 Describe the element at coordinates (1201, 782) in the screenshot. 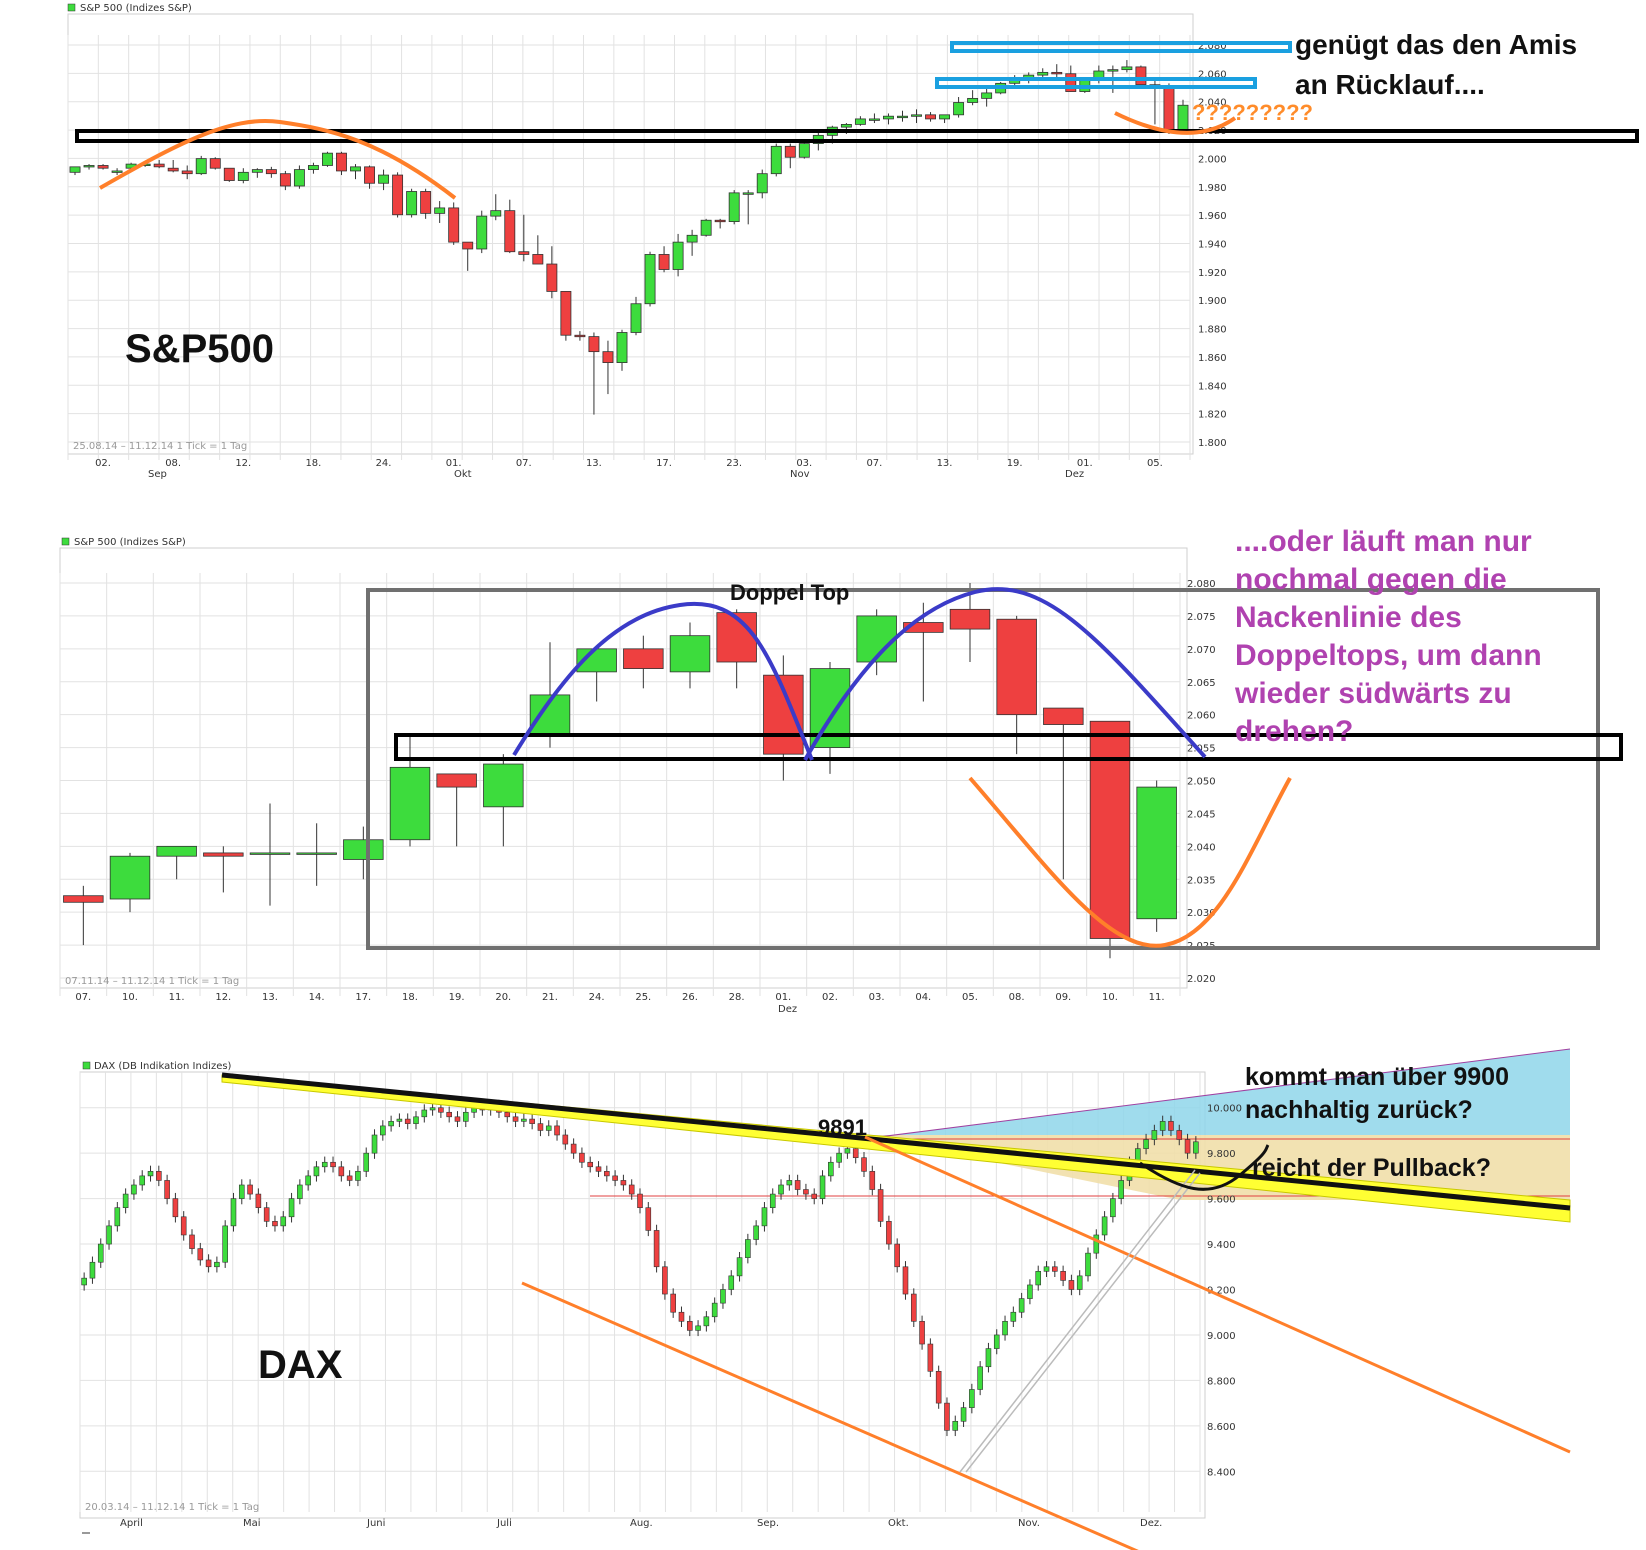

I see `panel2-y-tick: 2.050` at that location.